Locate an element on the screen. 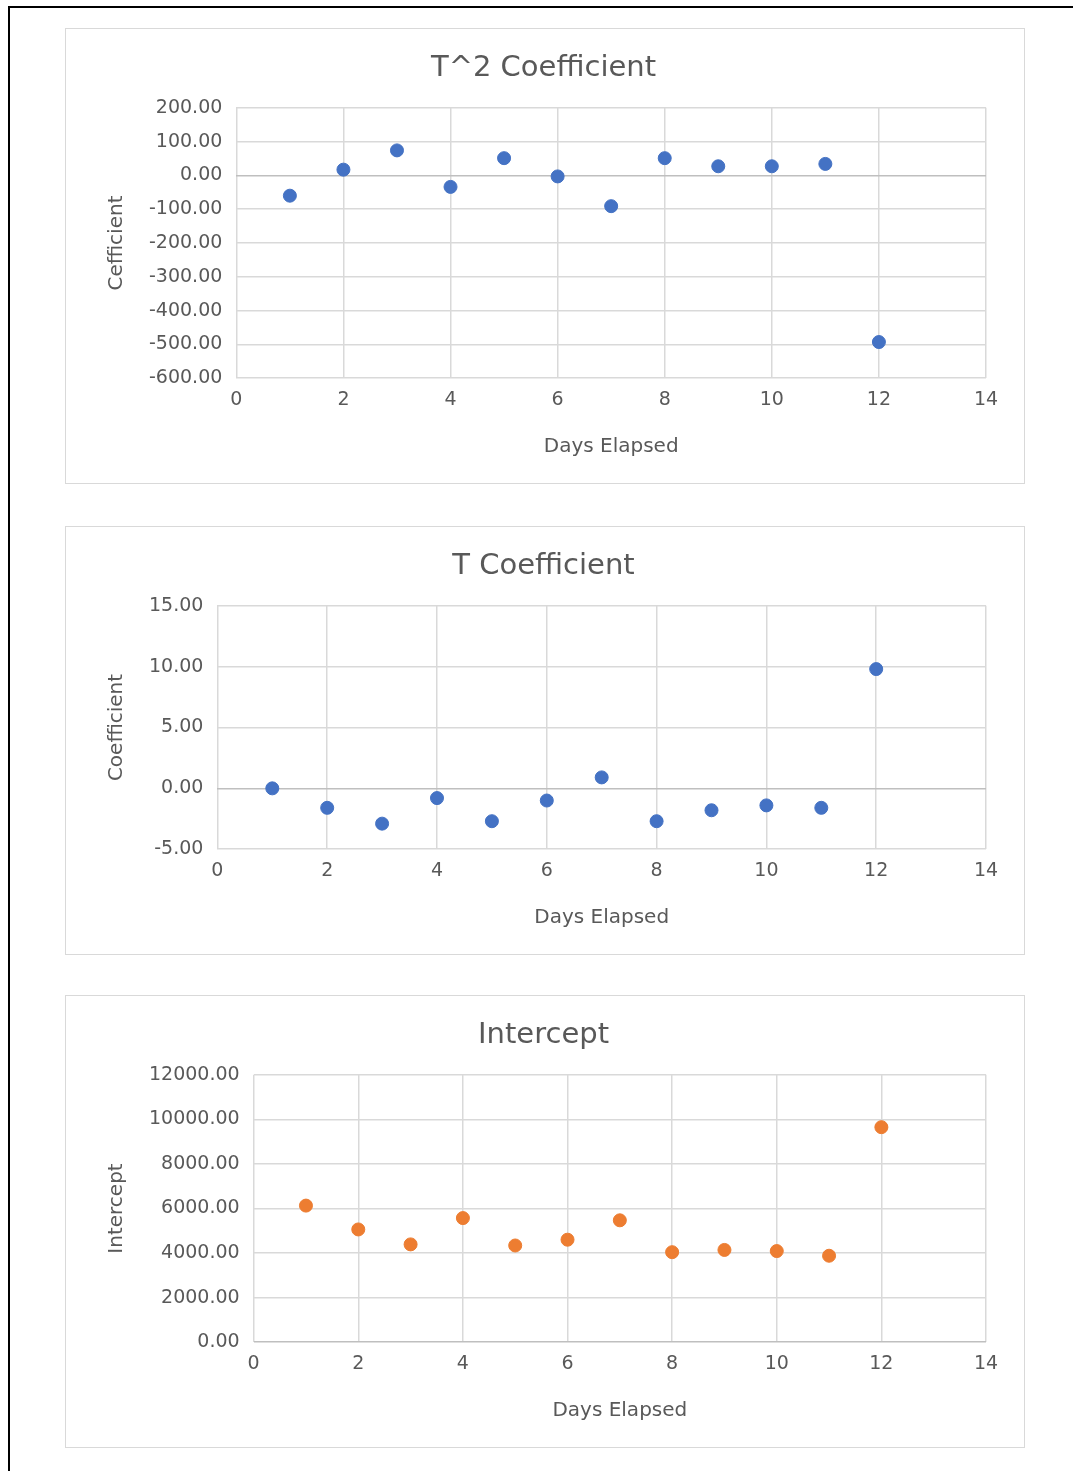  y-tick-label: 8000.00 is located at coordinates (200, 1161).